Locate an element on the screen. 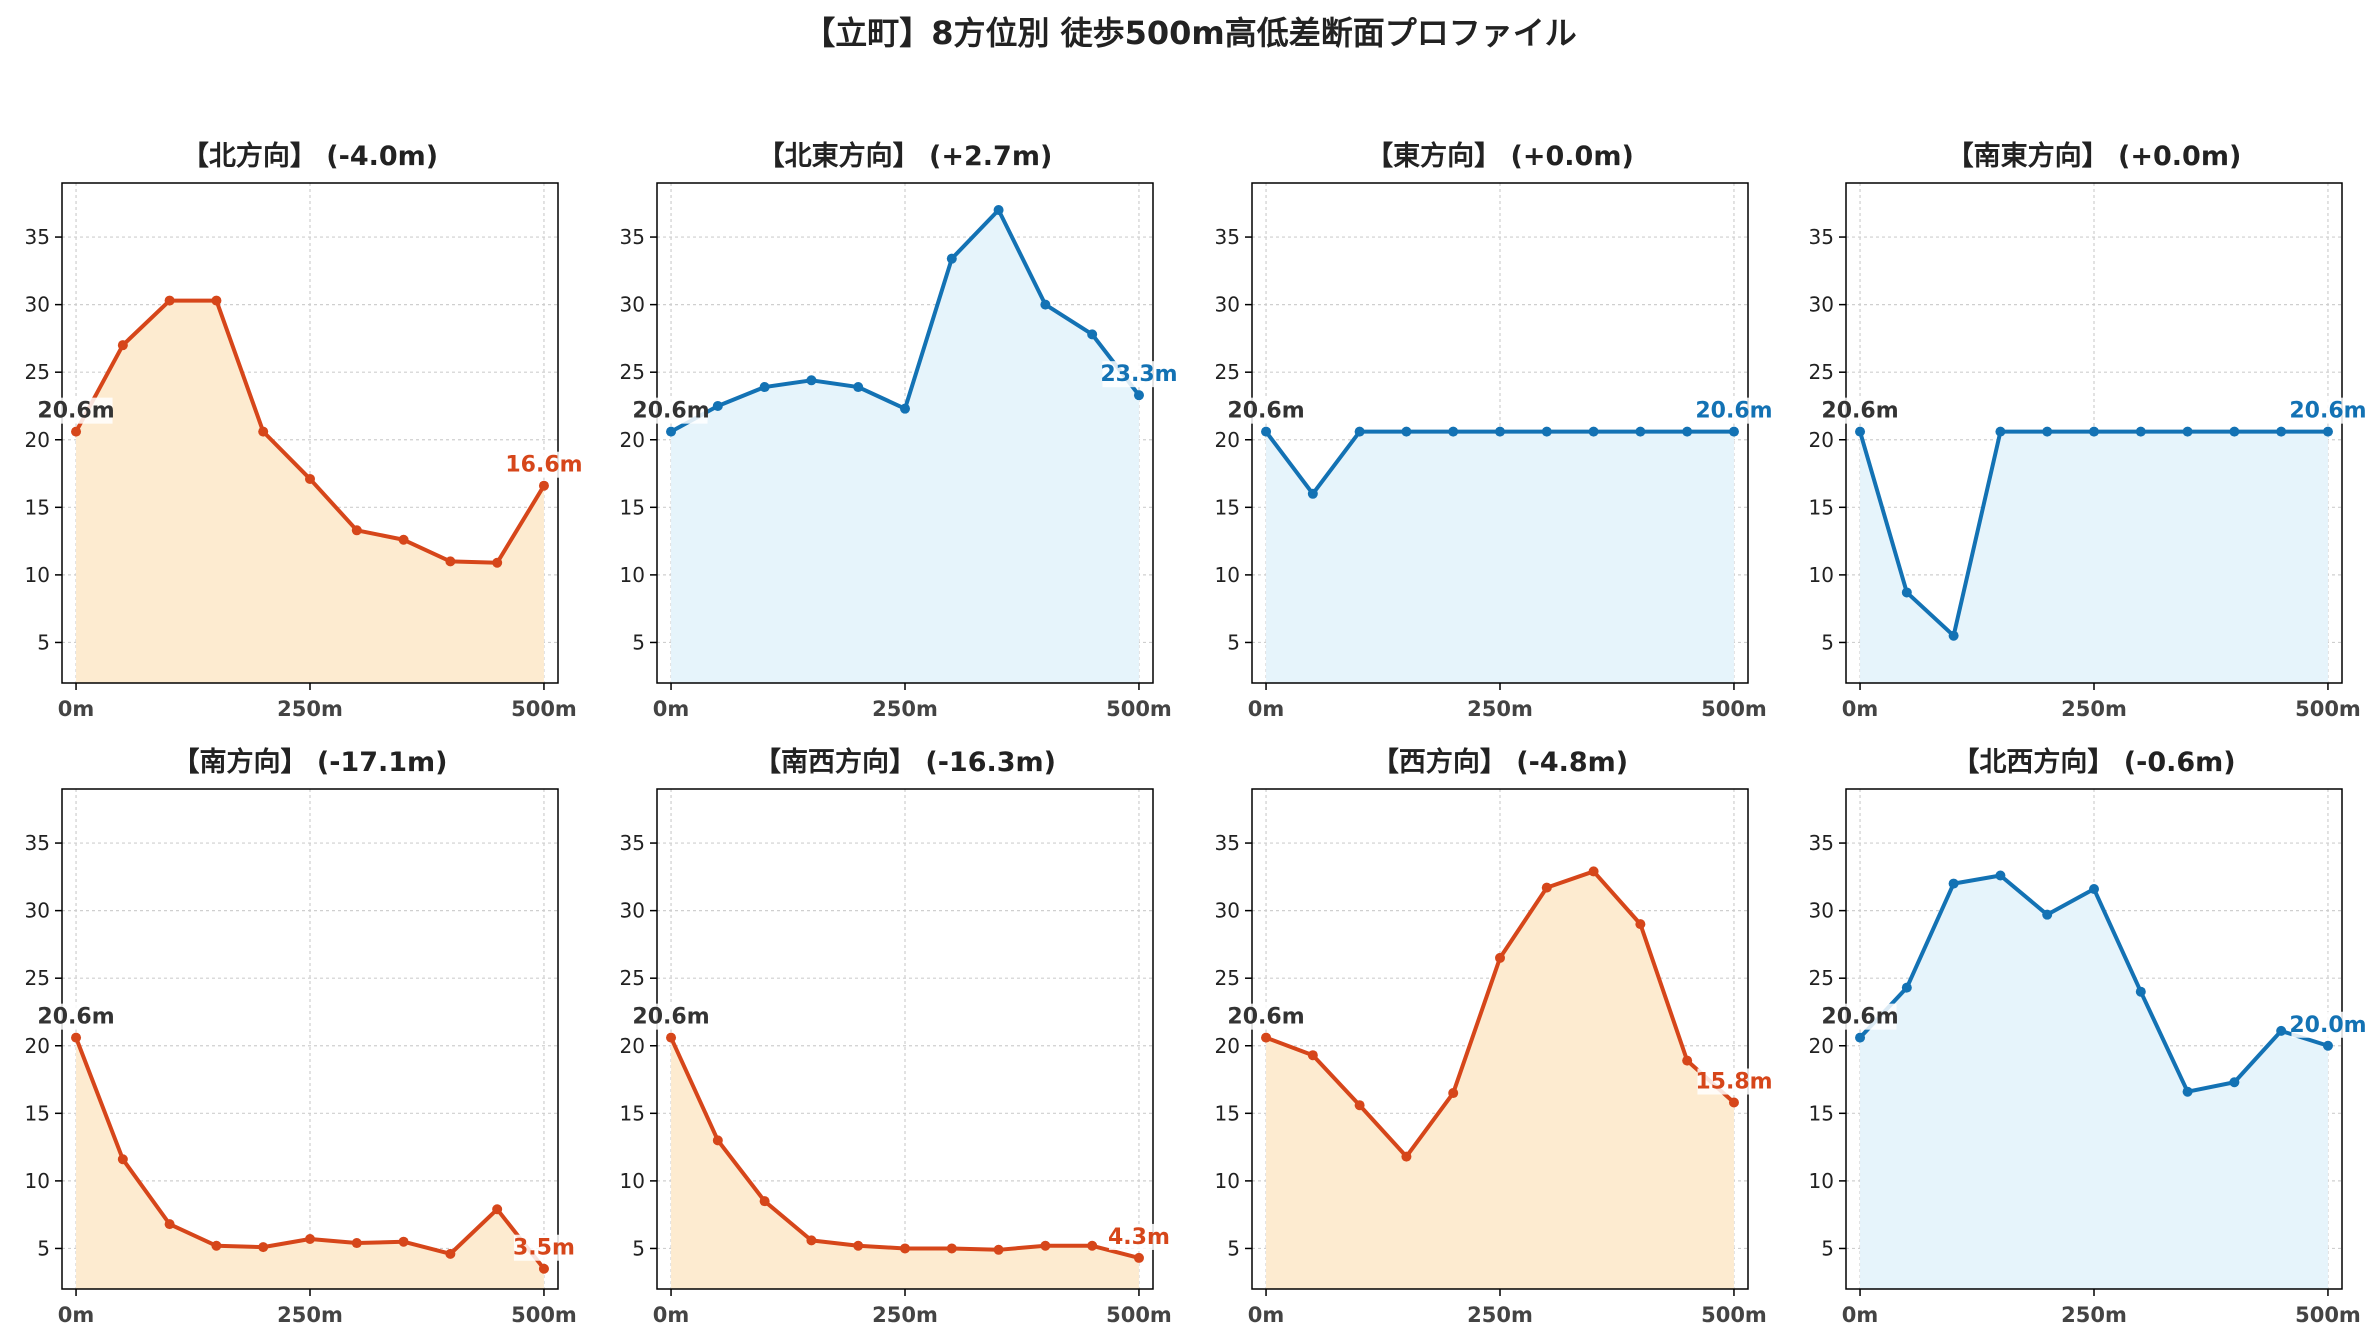 This screenshot has height=1340, width=2380. subplot-title: 【南西方向】 (-16.3m) is located at coordinates (905, 762).